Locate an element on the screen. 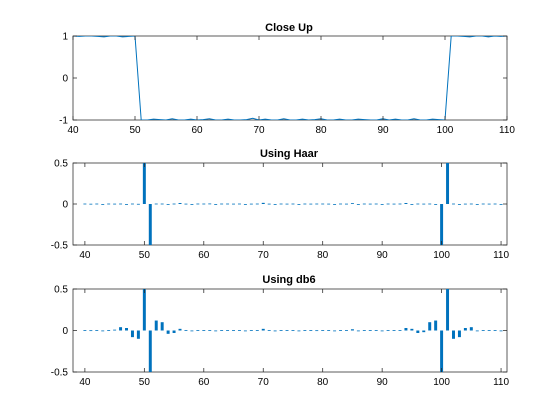 The width and height of the screenshot is (560, 420). x-tick-label: 50 is located at coordinates (145, 382).